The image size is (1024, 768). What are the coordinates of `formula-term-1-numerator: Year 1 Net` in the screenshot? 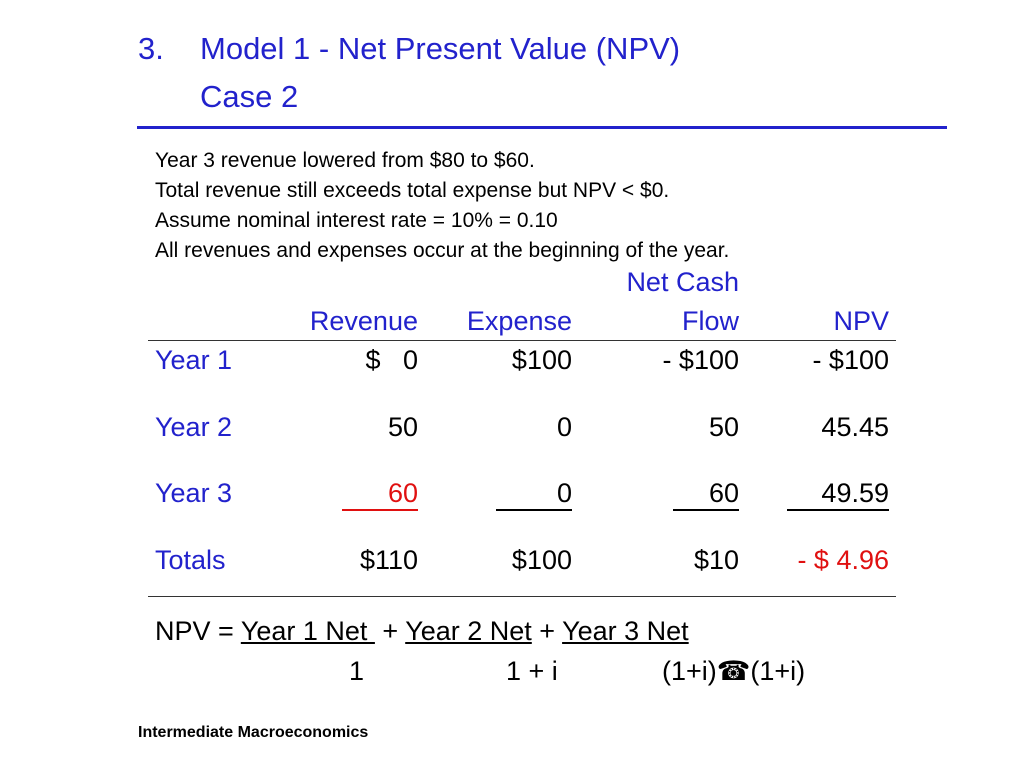 It's located at (307, 631).